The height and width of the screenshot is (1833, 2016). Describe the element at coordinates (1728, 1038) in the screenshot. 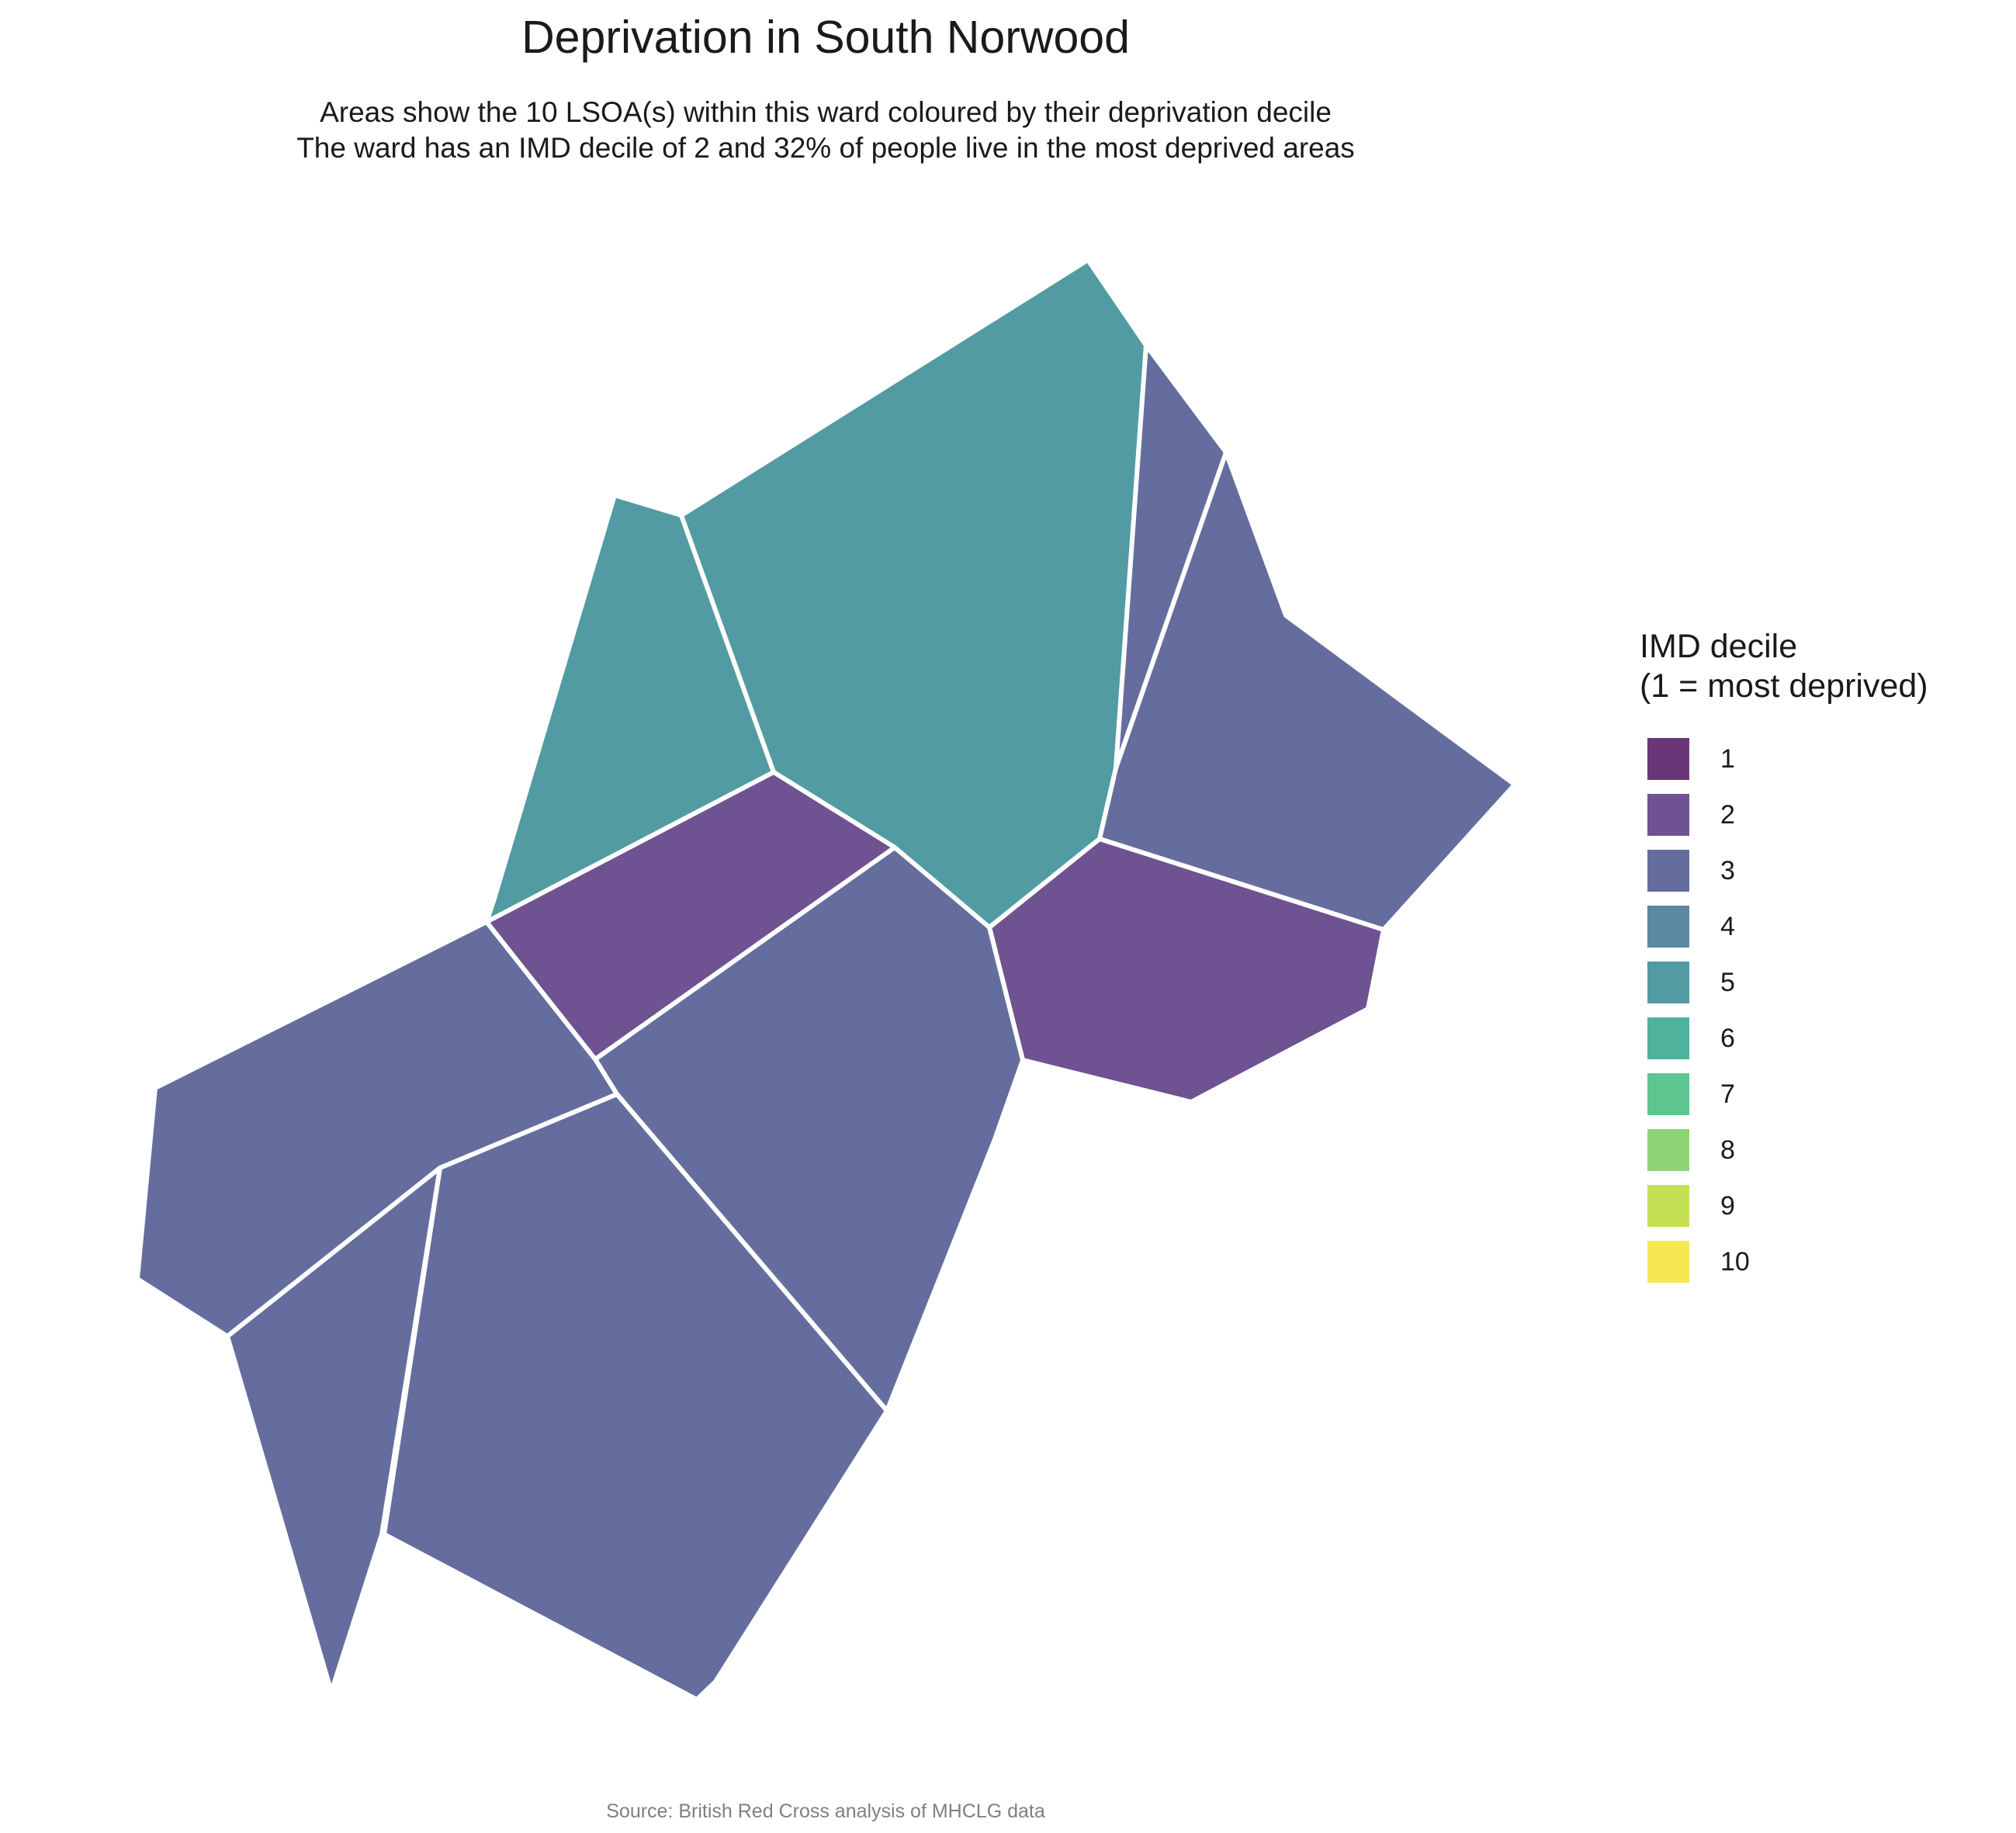

I see `legend-label: 6` at that location.